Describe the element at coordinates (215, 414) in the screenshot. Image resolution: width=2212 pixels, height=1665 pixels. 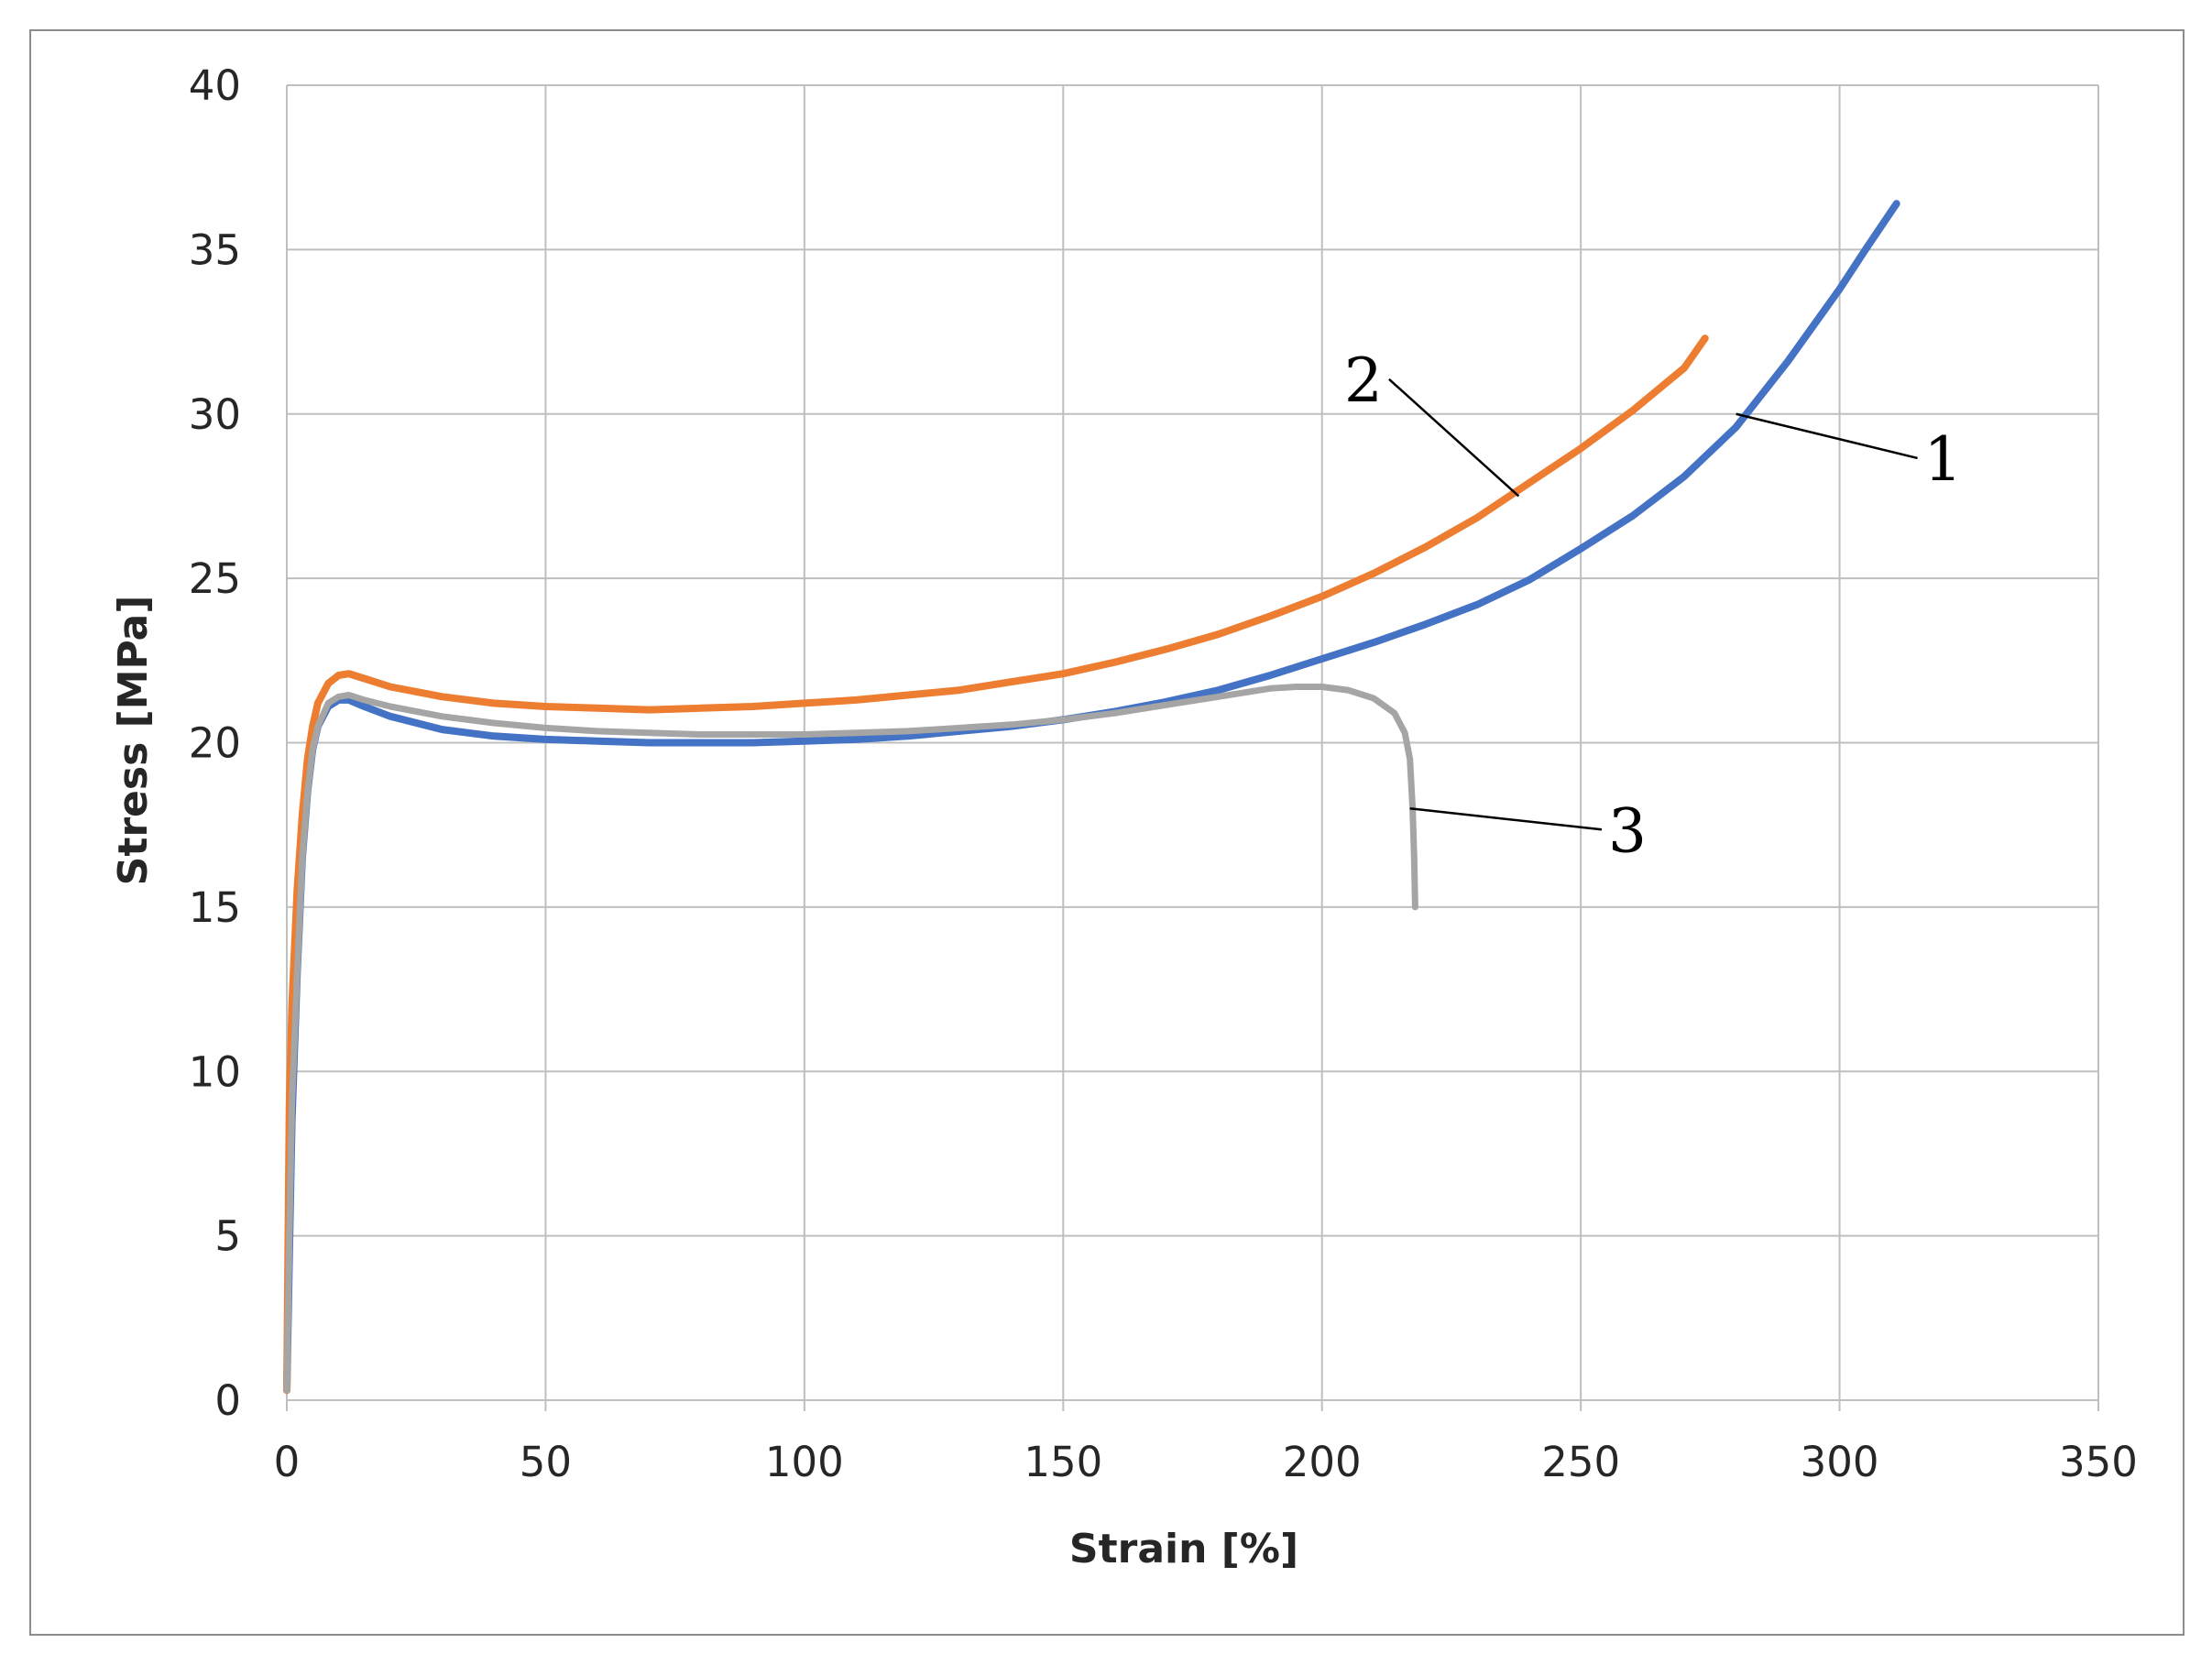
I see `y-tick-label: 30` at that location.